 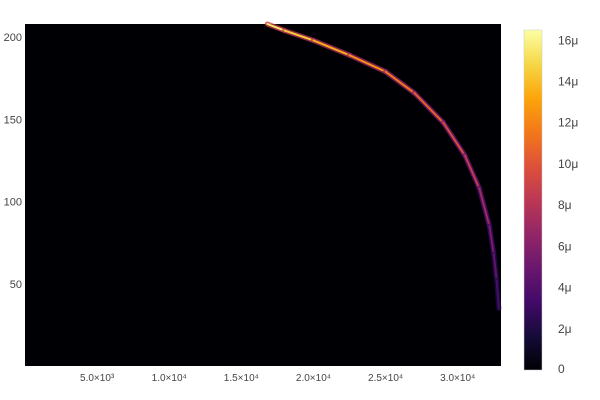 I want to click on x-tick-label: 5.0×10³, so click(x=97, y=378).